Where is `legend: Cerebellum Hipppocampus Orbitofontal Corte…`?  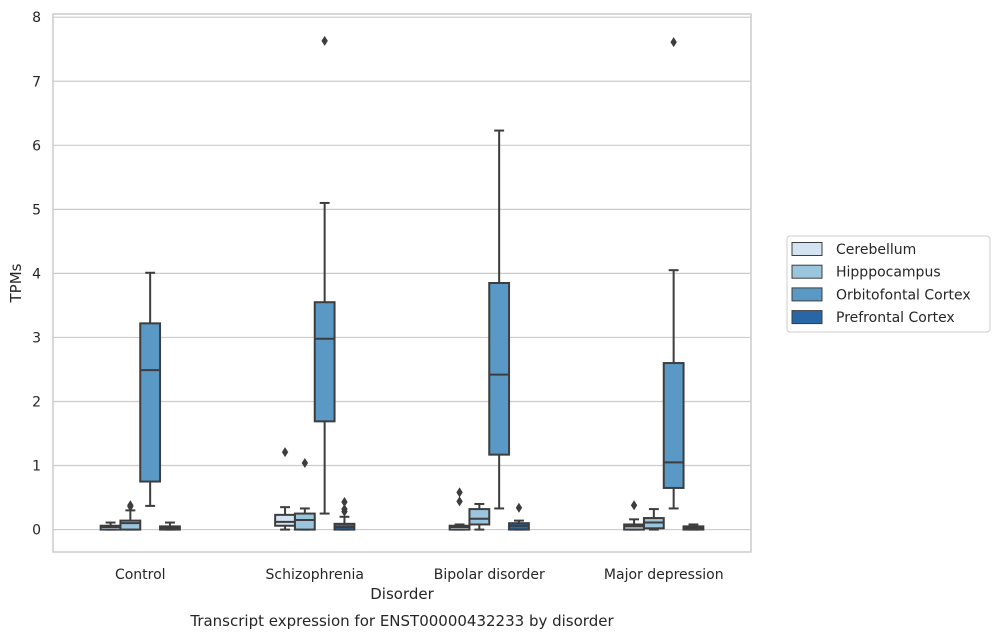
legend: Cerebellum Hipppocampus Orbitofontal Corte… is located at coordinates (888, 284).